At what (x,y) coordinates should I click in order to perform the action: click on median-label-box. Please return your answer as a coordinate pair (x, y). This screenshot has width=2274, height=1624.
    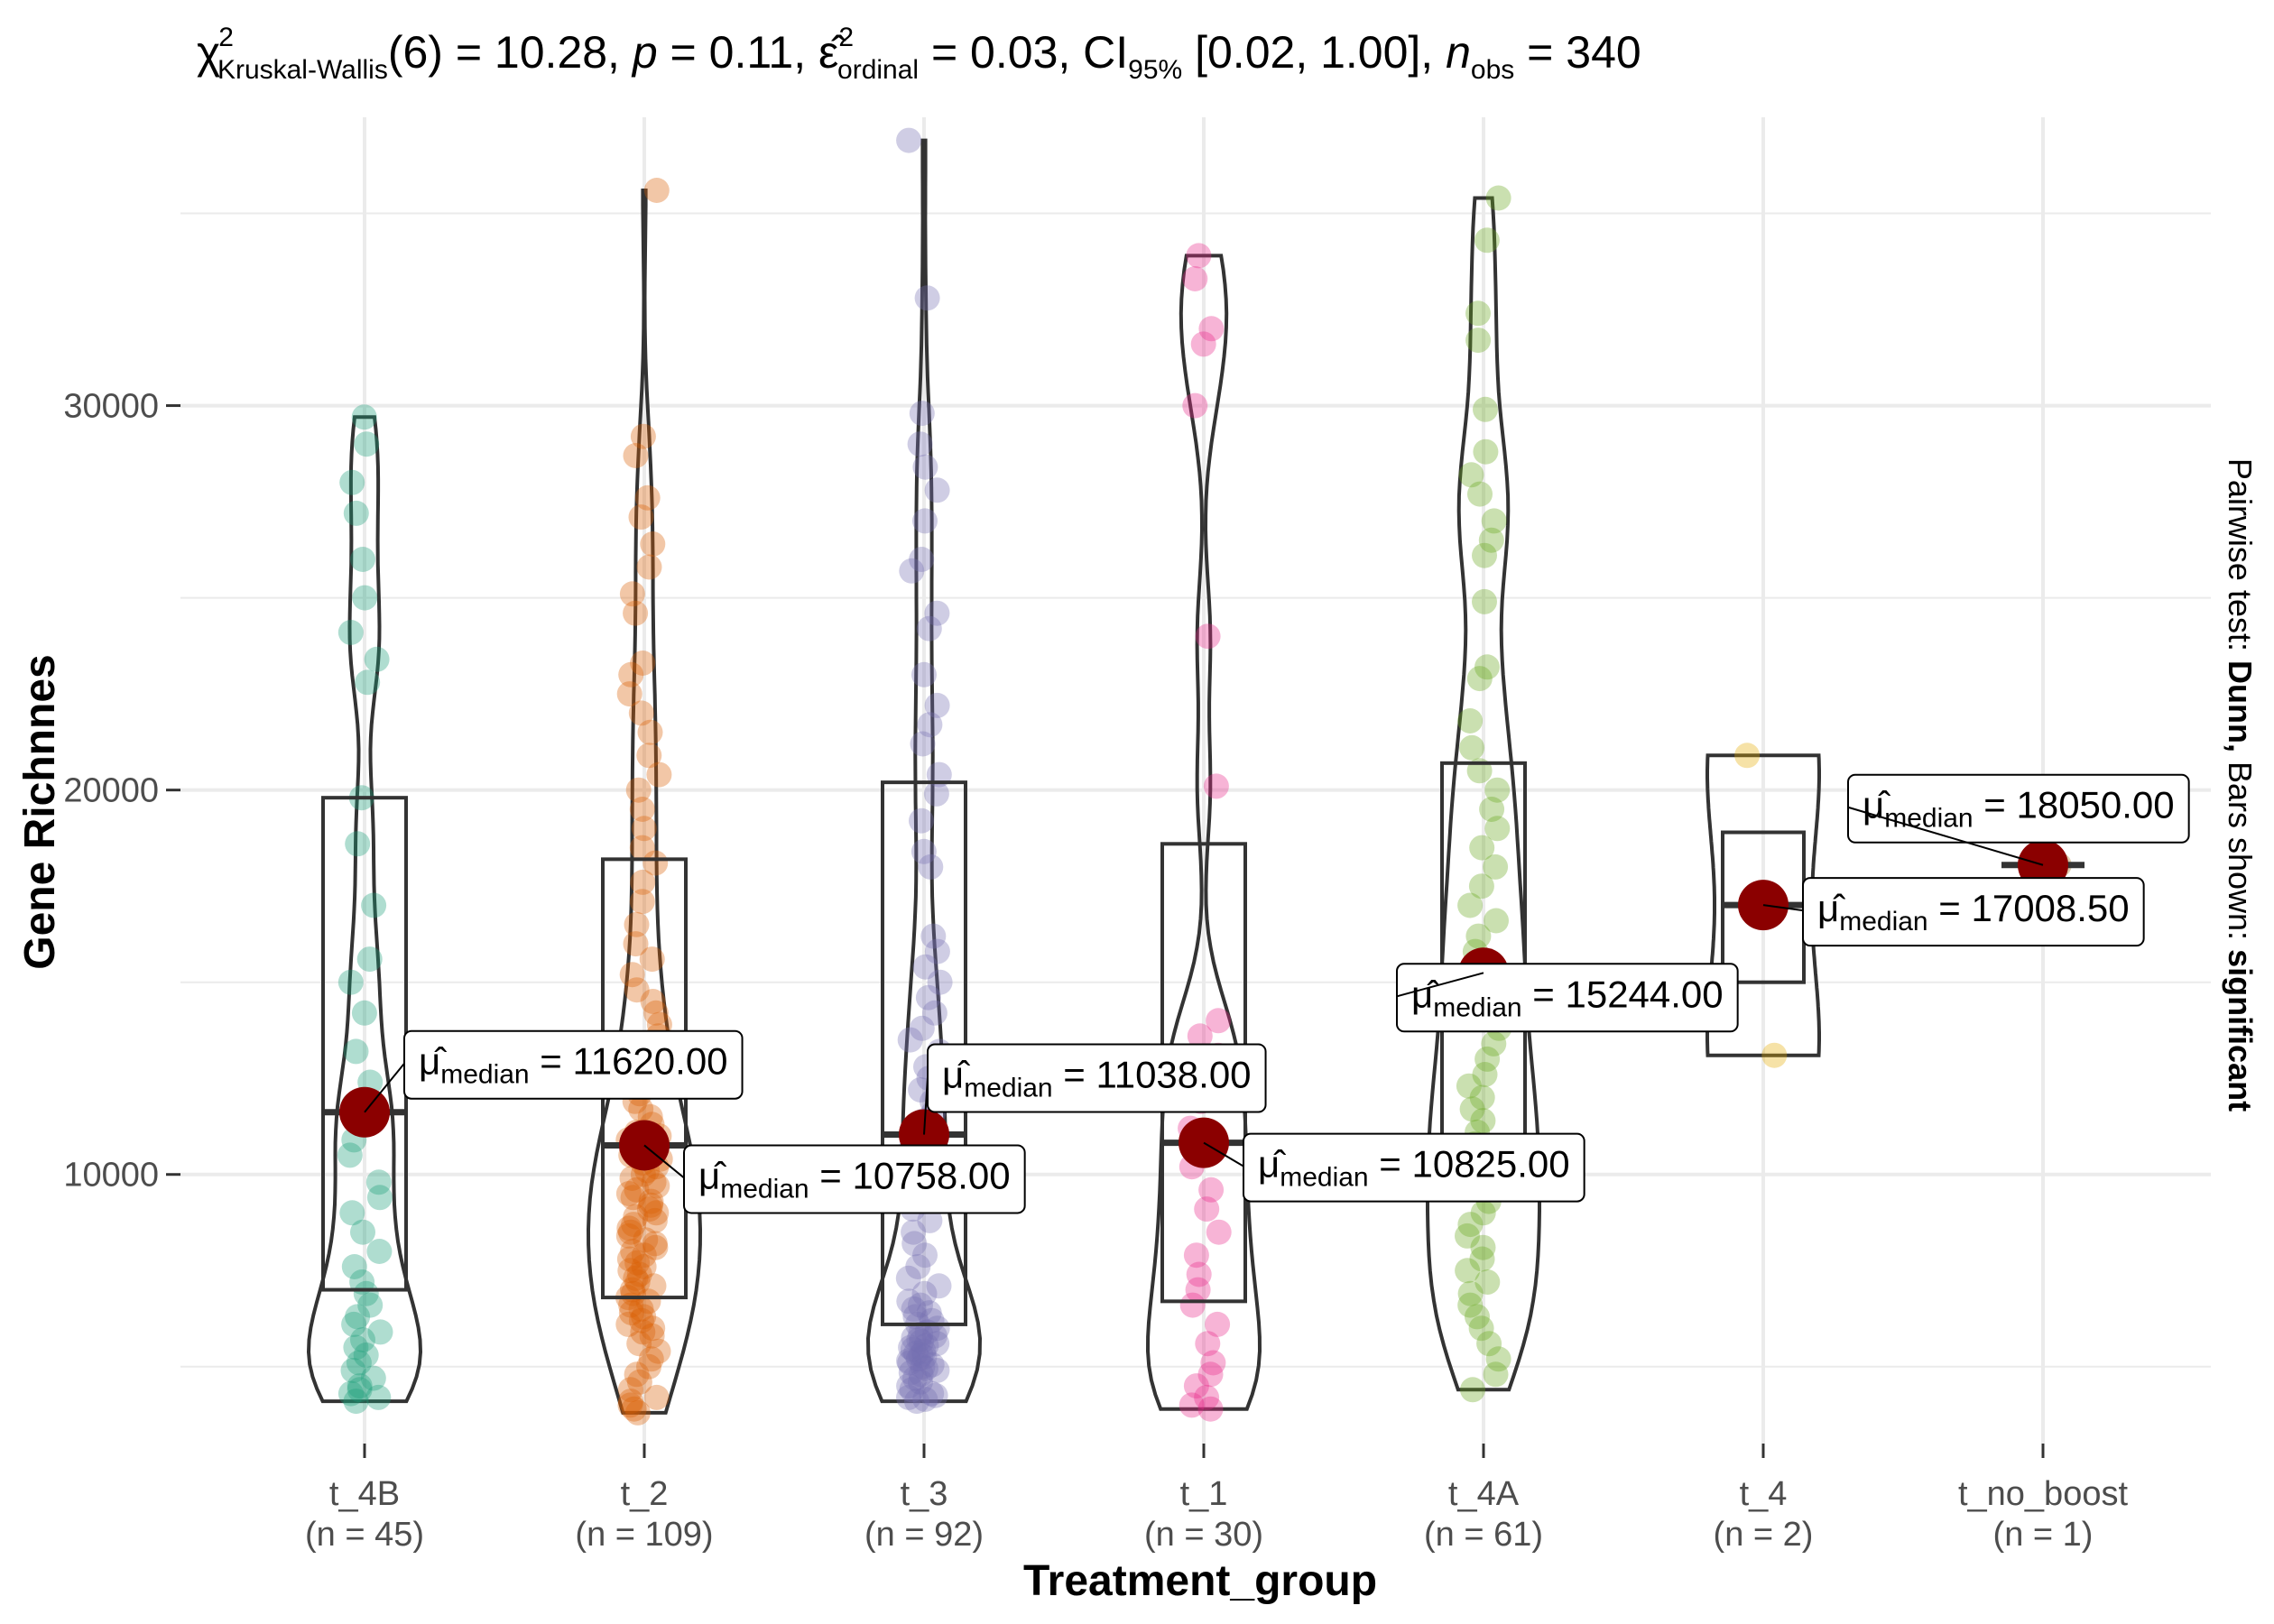
    Looking at the image, I should click on (2019, 809).